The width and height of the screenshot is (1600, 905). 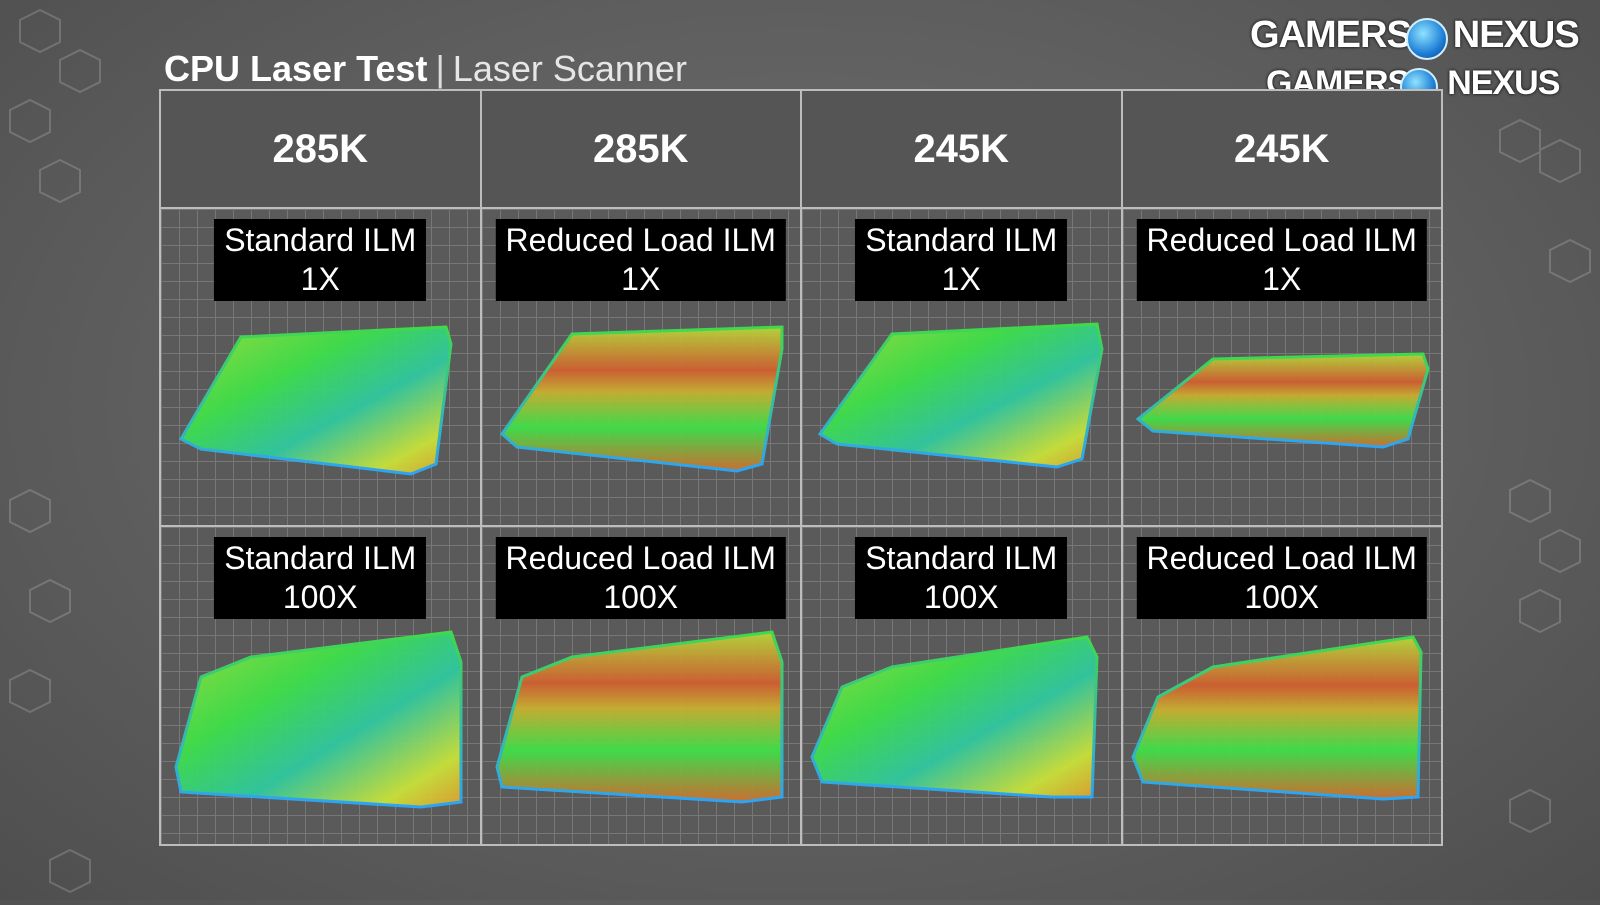 I want to click on column-header-2: 285K, so click(x=640, y=149).